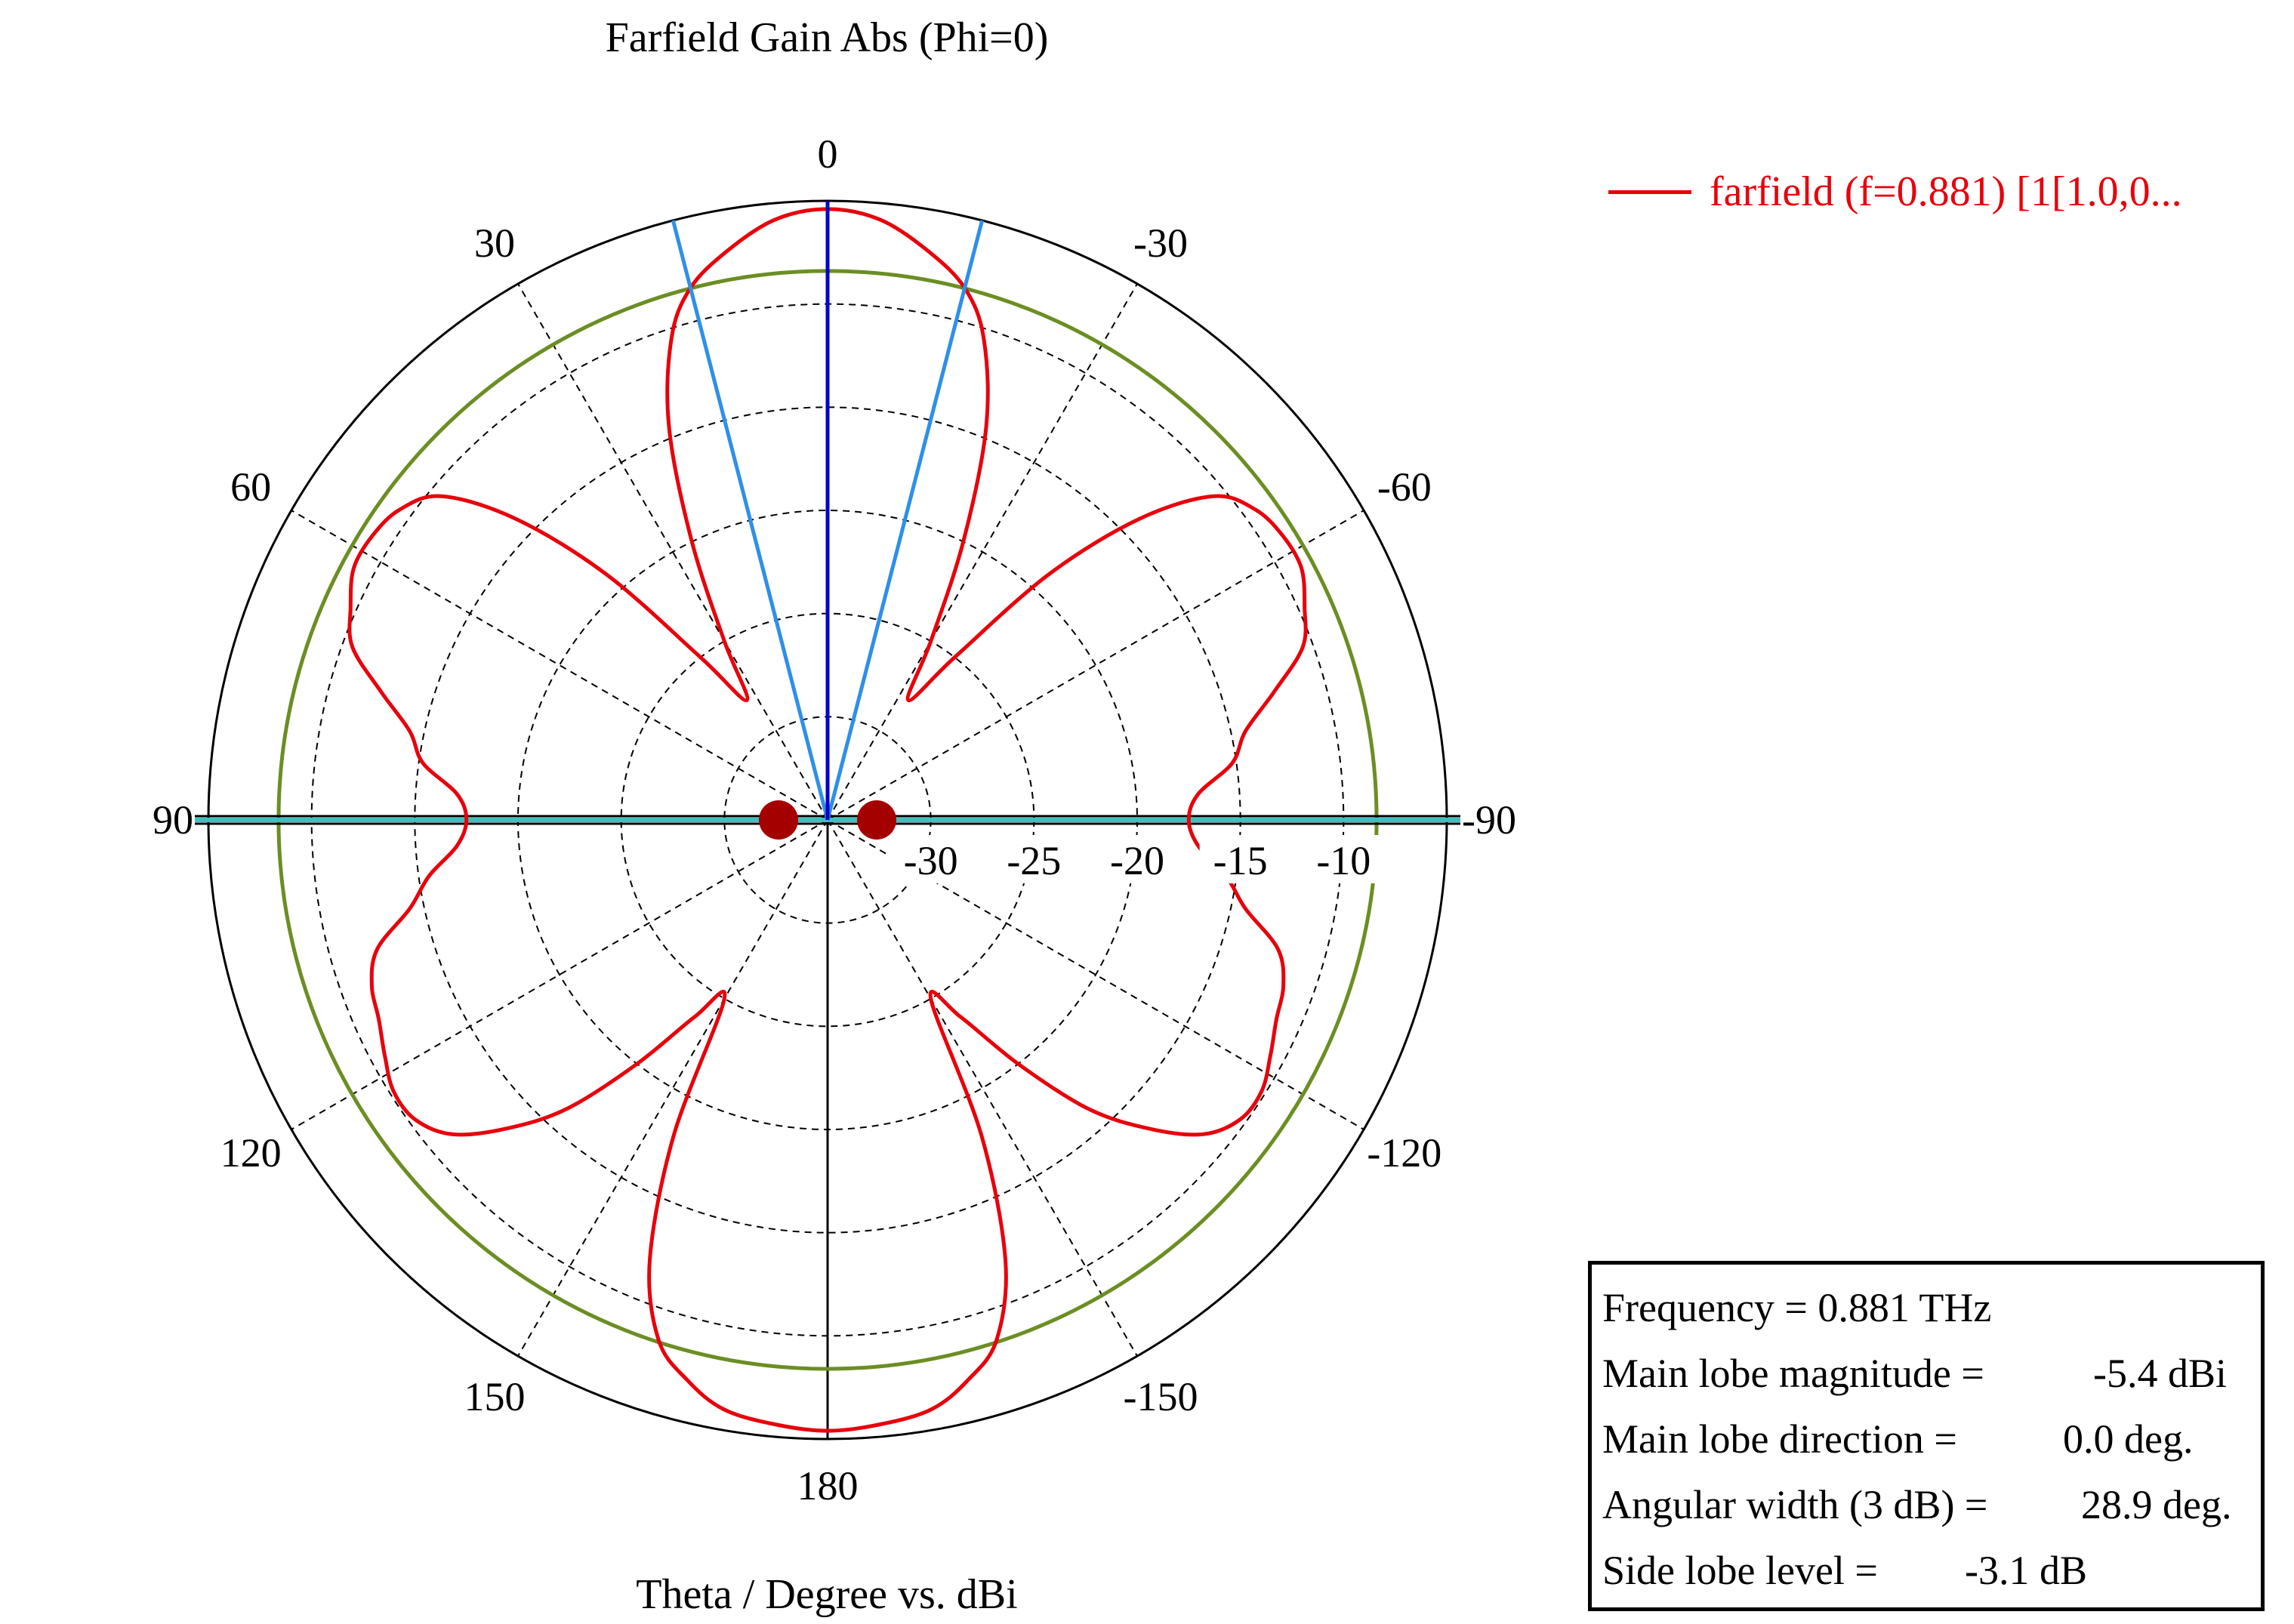 Image resolution: width=2294 pixels, height=1624 pixels. What do you see at coordinates (827, 37) in the screenshot?
I see `chart-title: Farfield Gain Abs (Phi=0)` at bounding box center [827, 37].